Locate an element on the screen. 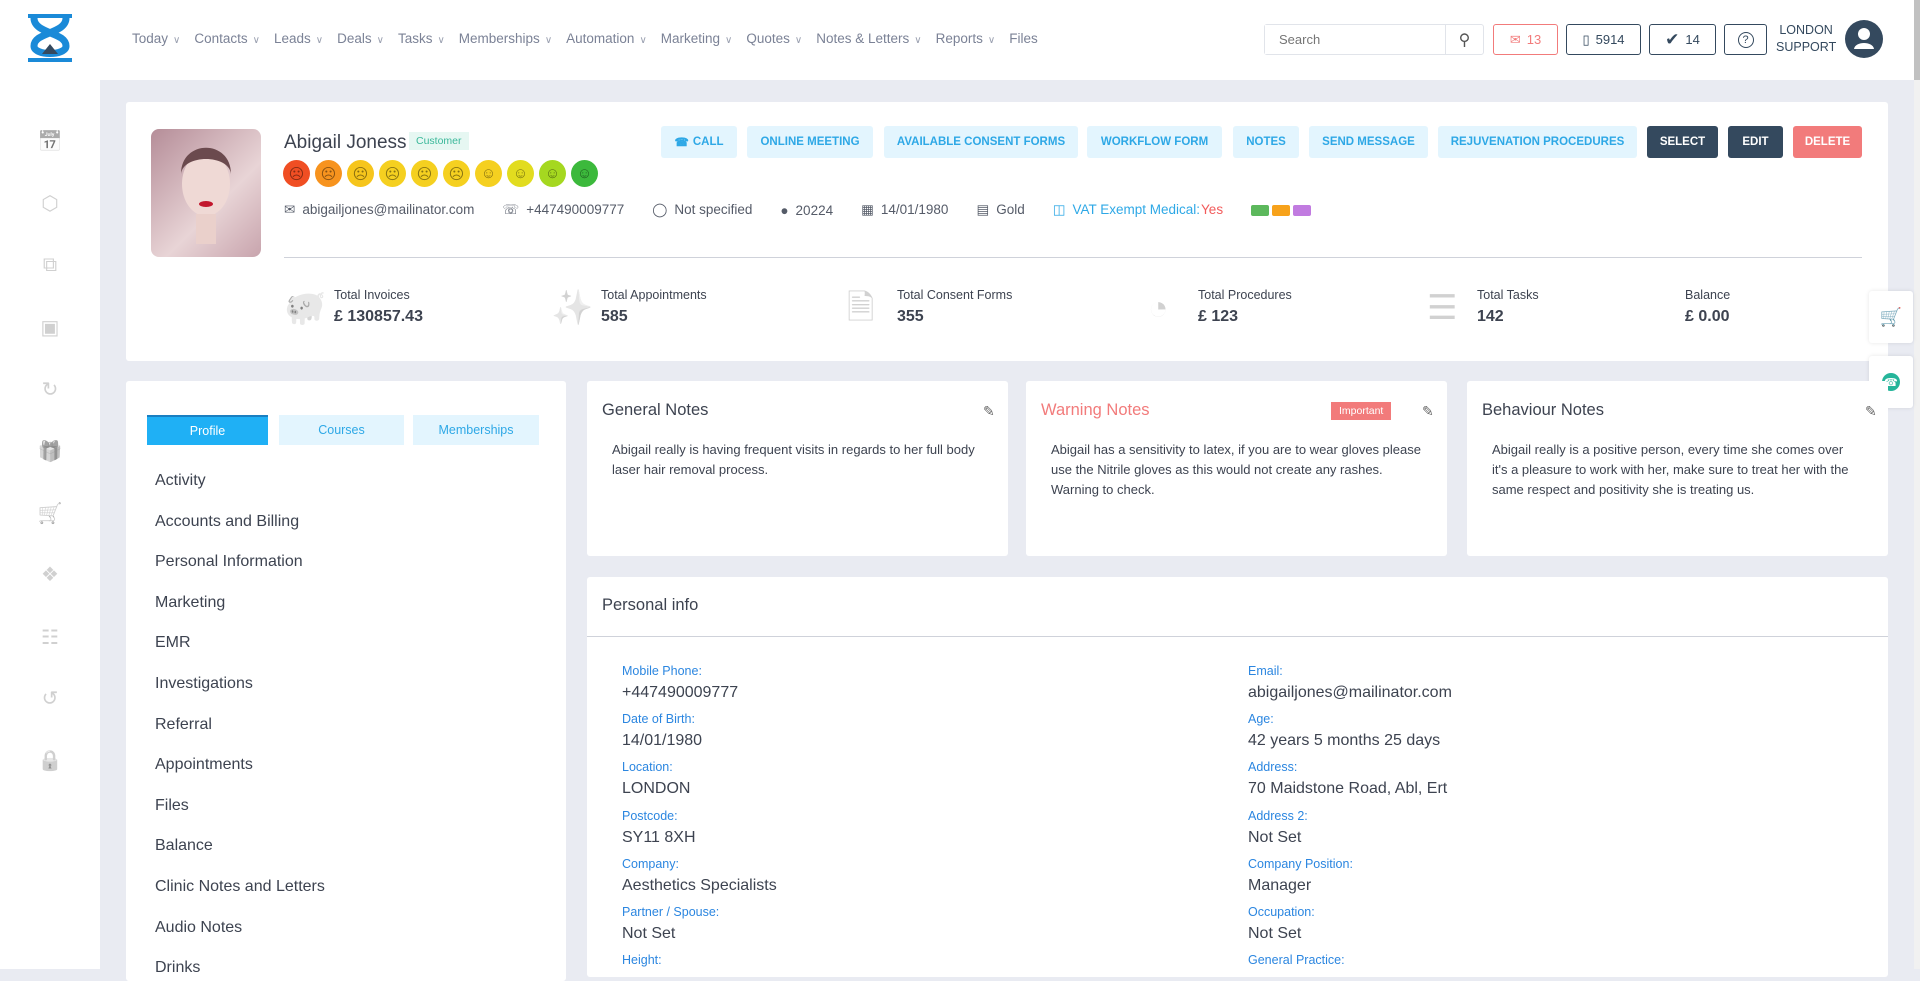 This screenshot has height=981, width=1920. camera-icon: ▣ is located at coordinates (50, 327).